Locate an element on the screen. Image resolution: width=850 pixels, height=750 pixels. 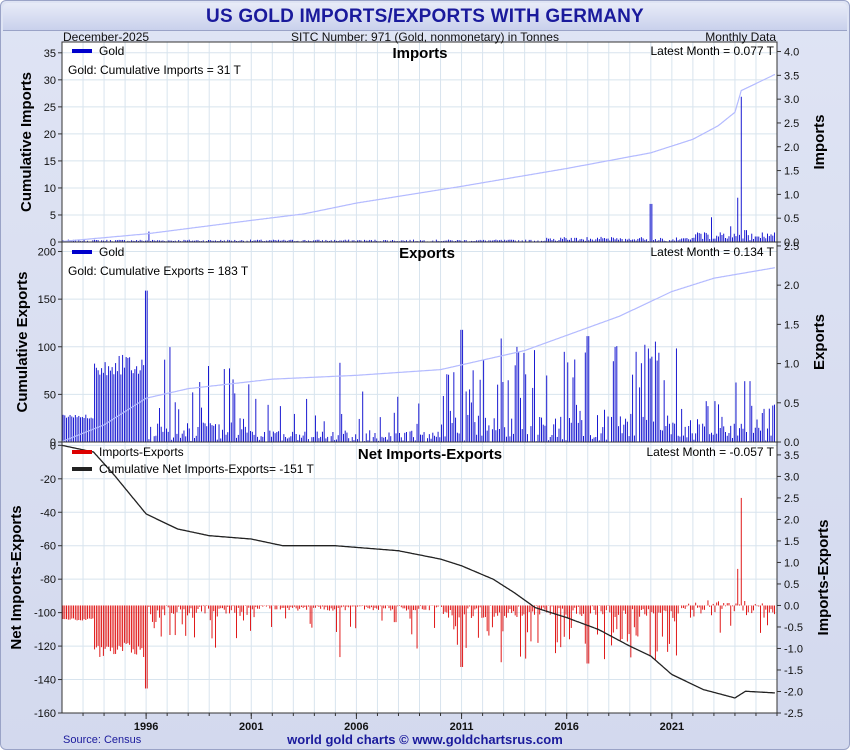
exports-panel-title: Exports is located at coordinates (427, 253).